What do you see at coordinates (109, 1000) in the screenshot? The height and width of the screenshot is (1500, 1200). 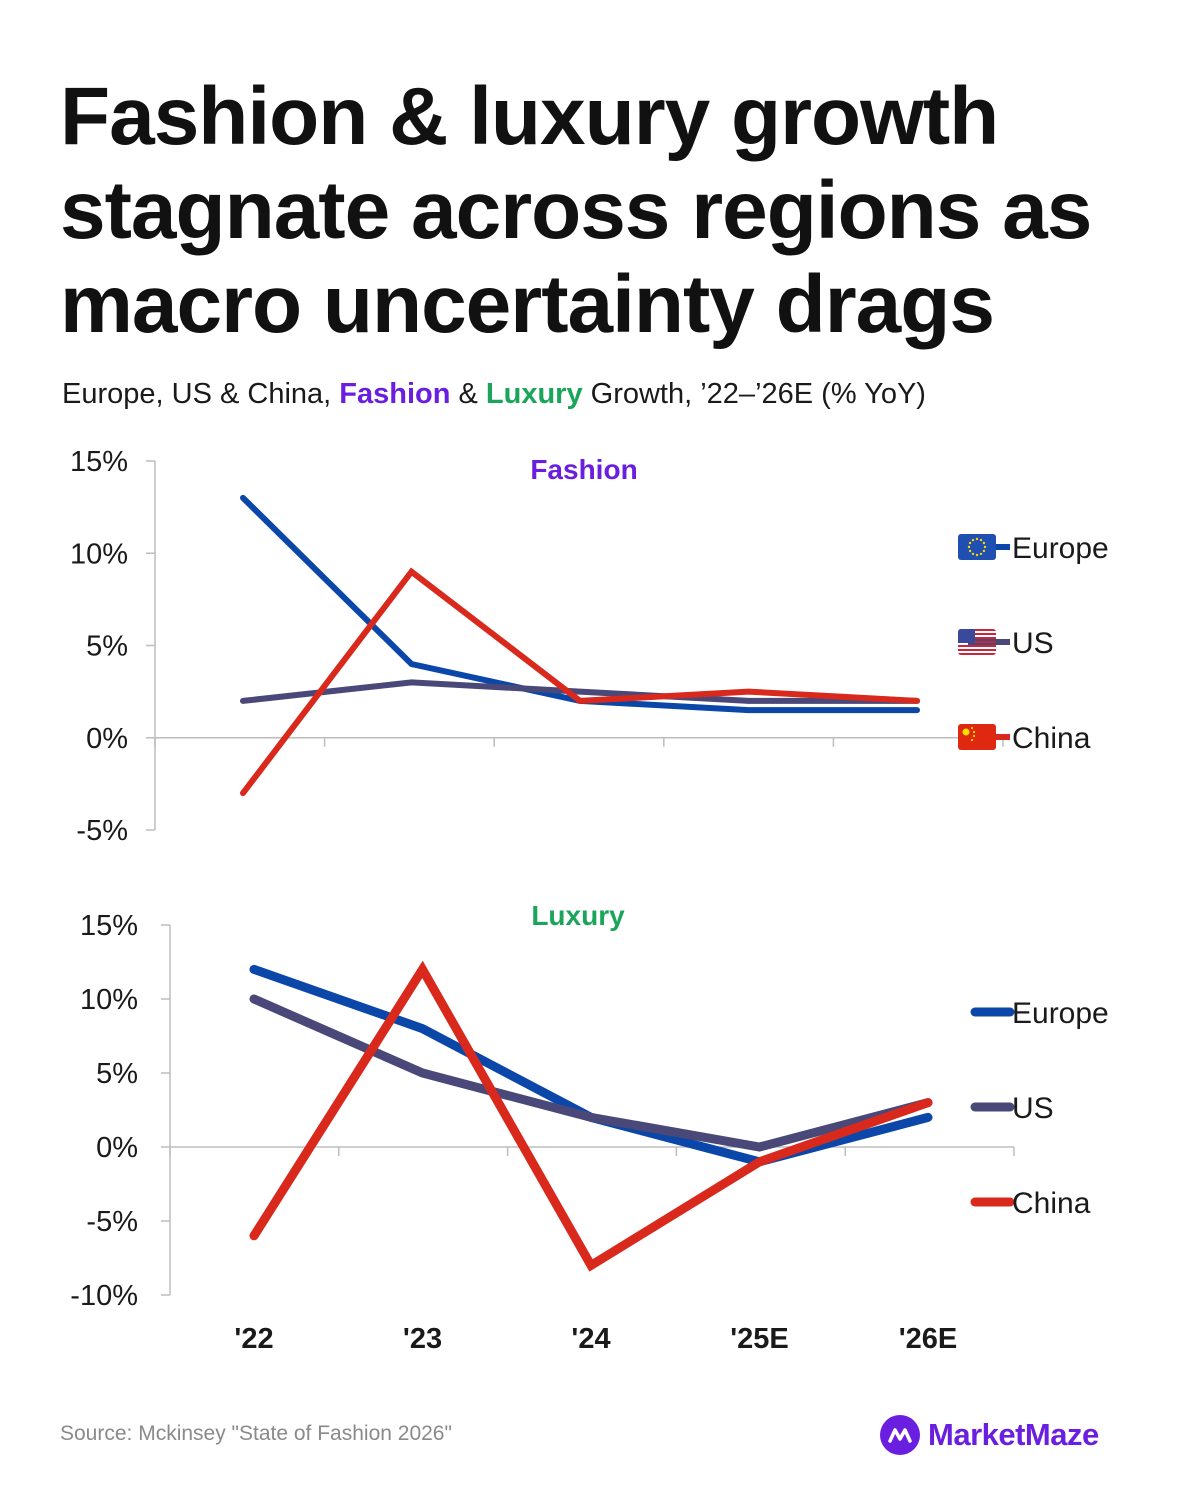 I see `luxury-y-tick-label: 10%` at bounding box center [109, 1000].